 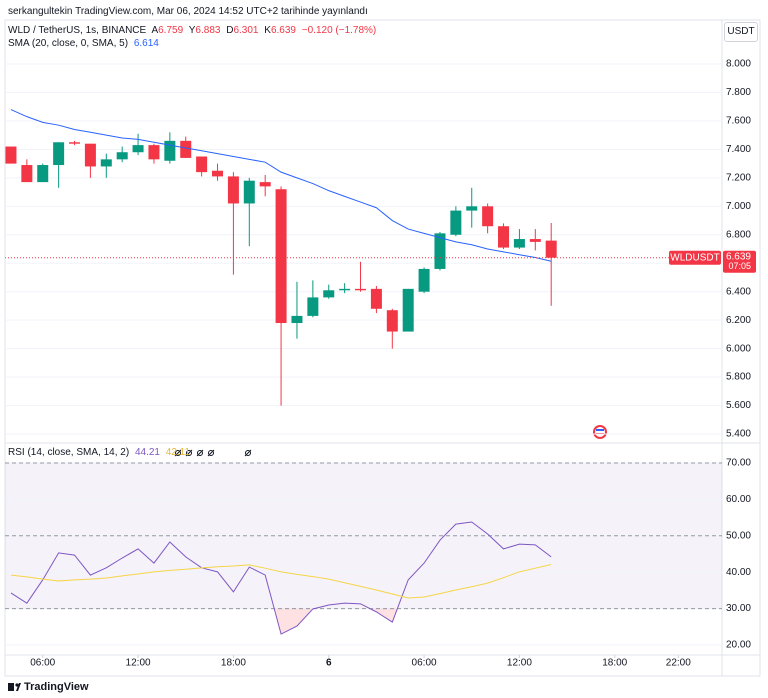 I want to click on x-tick-label: 22:00, so click(x=678, y=663).